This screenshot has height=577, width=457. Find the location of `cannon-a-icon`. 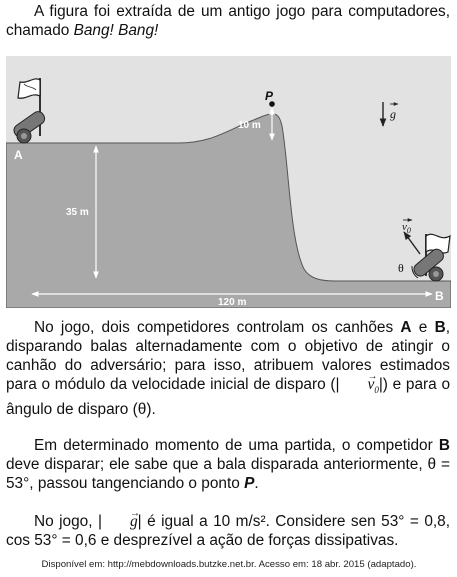

cannon-a-icon is located at coordinates (29, 111).